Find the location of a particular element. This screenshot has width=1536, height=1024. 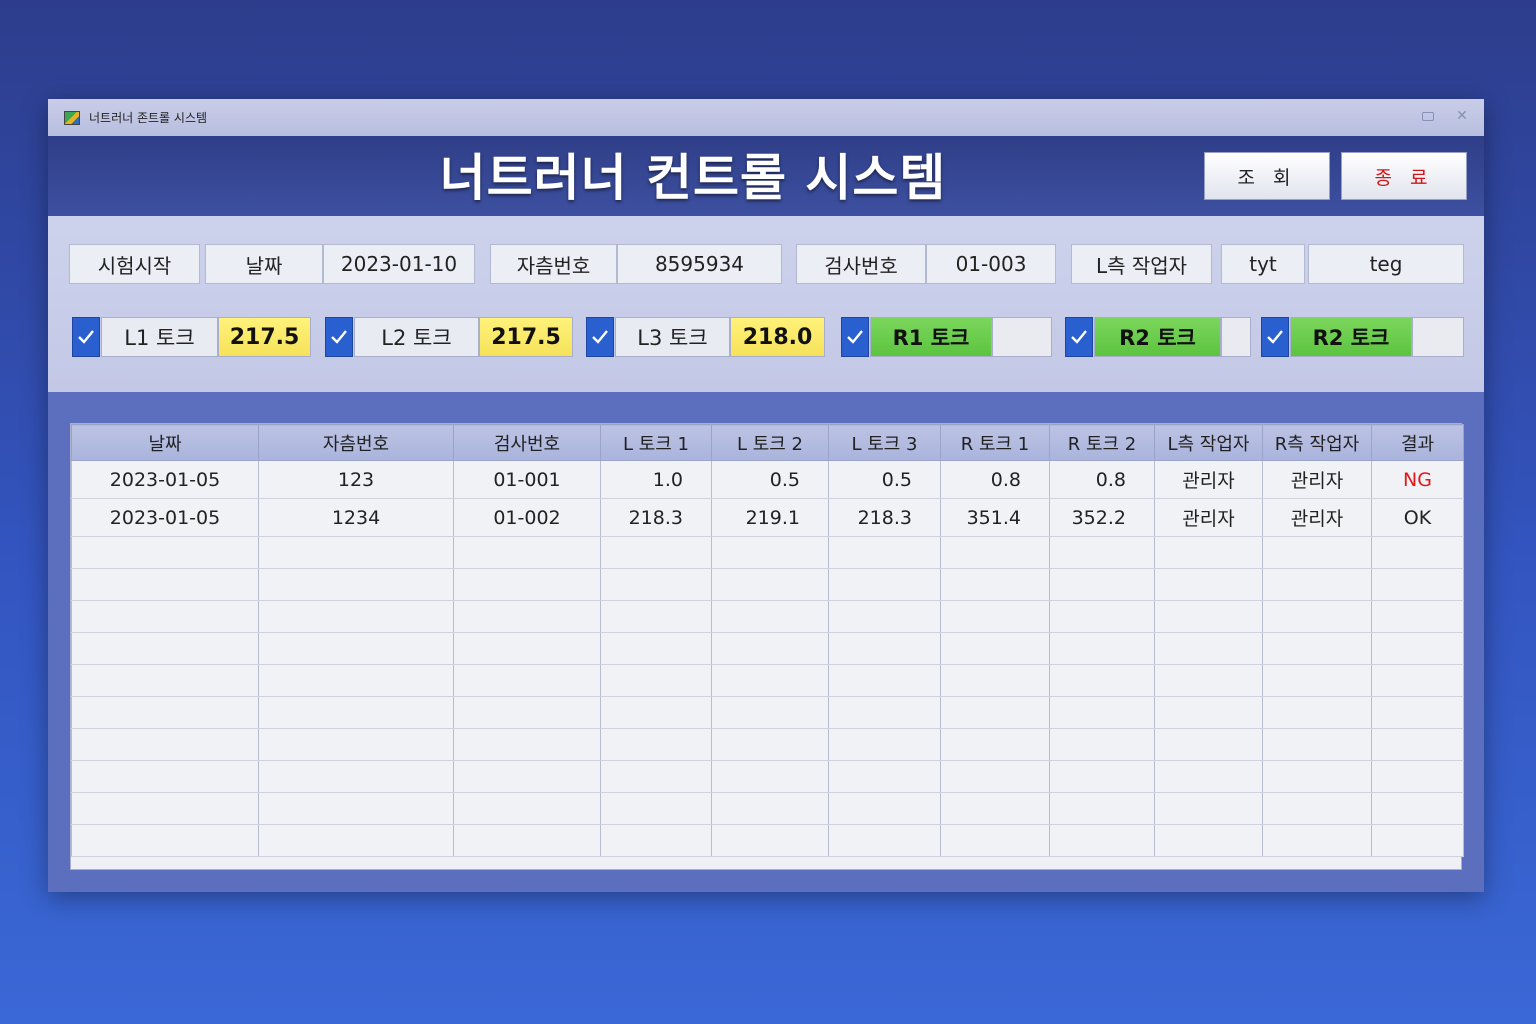

column-header: L 토크 1 is located at coordinates (656, 442).